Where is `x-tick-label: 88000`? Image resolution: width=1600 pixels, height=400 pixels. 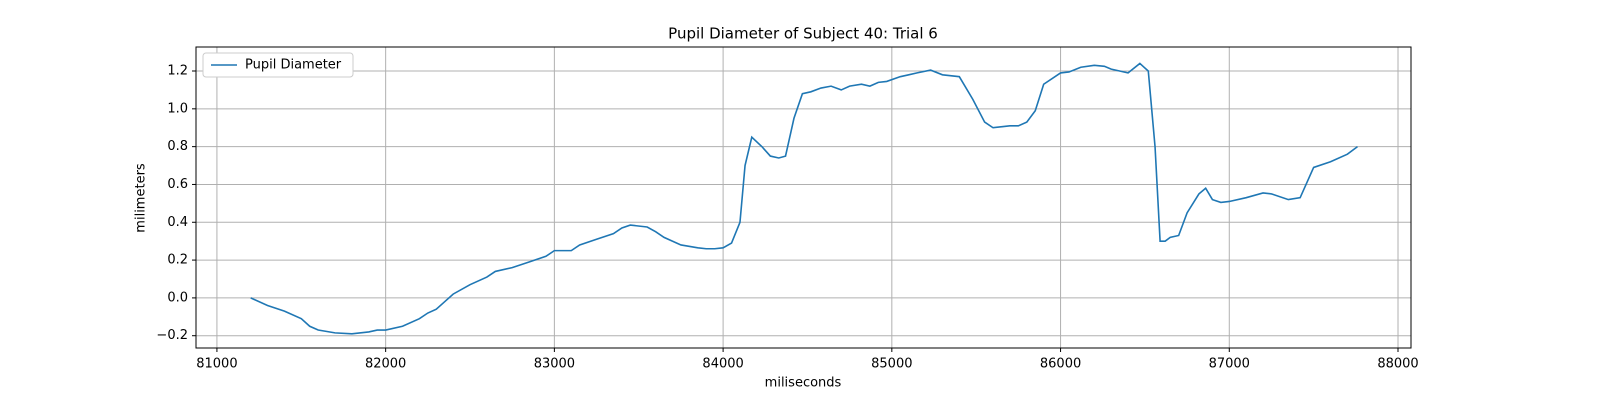 x-tick-label: 88000 is located at coordinates (1397, 364).